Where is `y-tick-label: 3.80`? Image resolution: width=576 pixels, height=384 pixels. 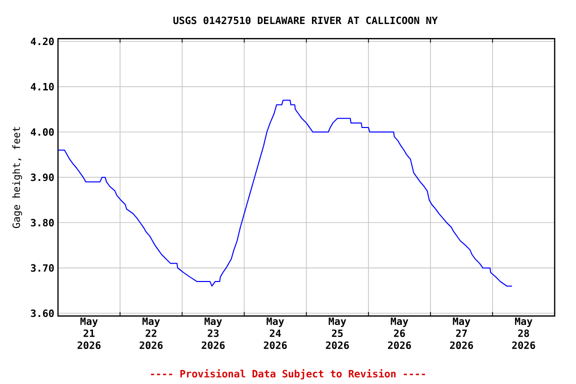
y-tick-label: 3.80 is located at coordinates (42, 222).